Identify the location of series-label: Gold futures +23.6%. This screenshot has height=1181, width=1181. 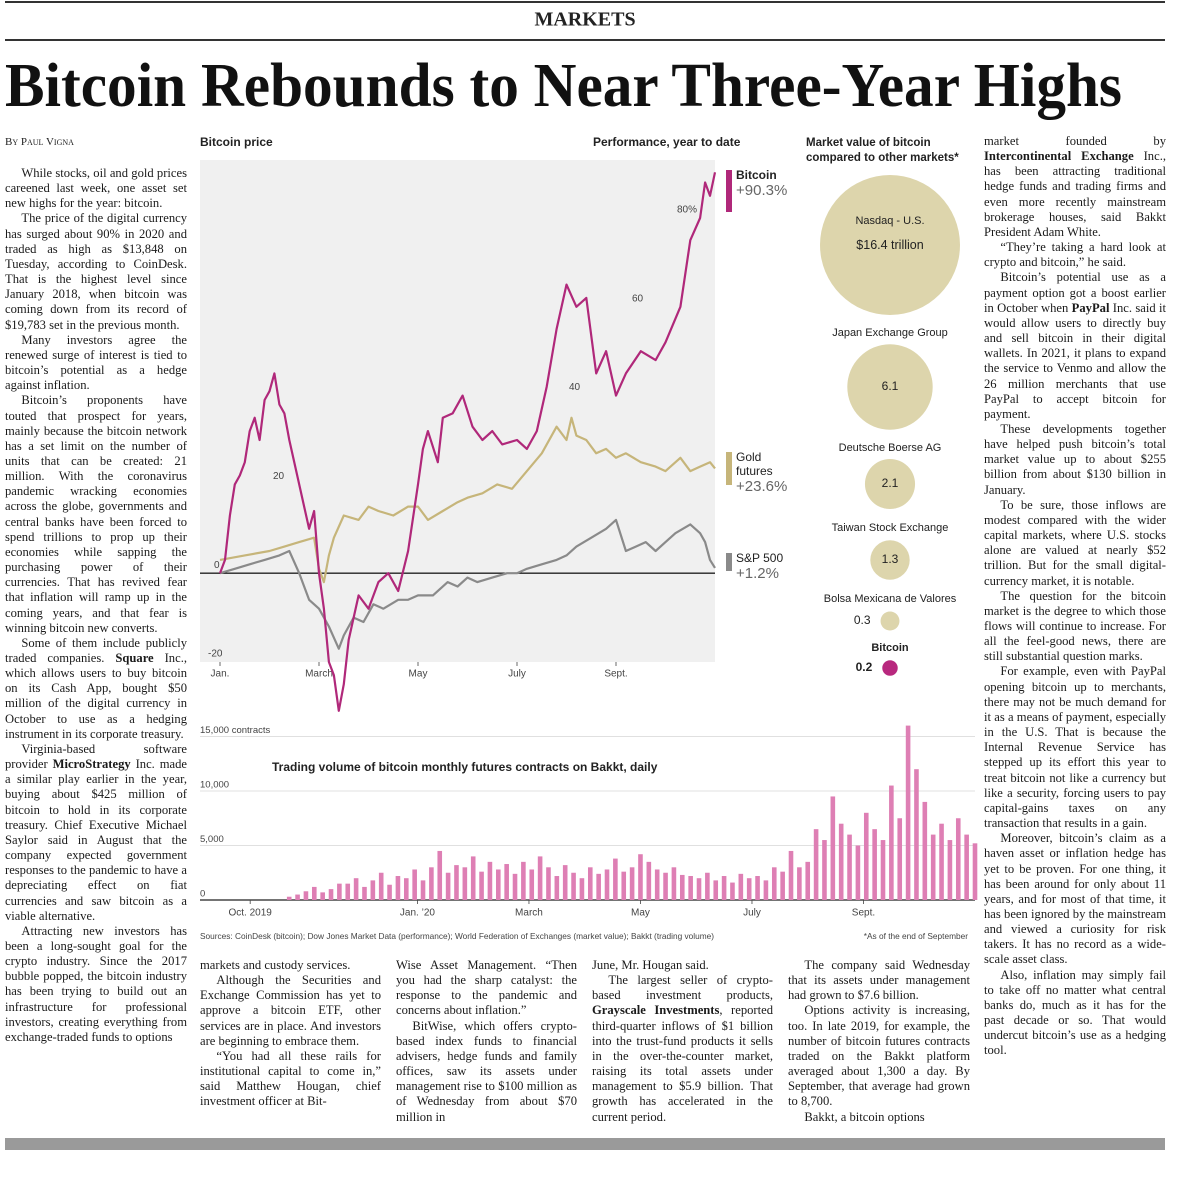
(762, 473).